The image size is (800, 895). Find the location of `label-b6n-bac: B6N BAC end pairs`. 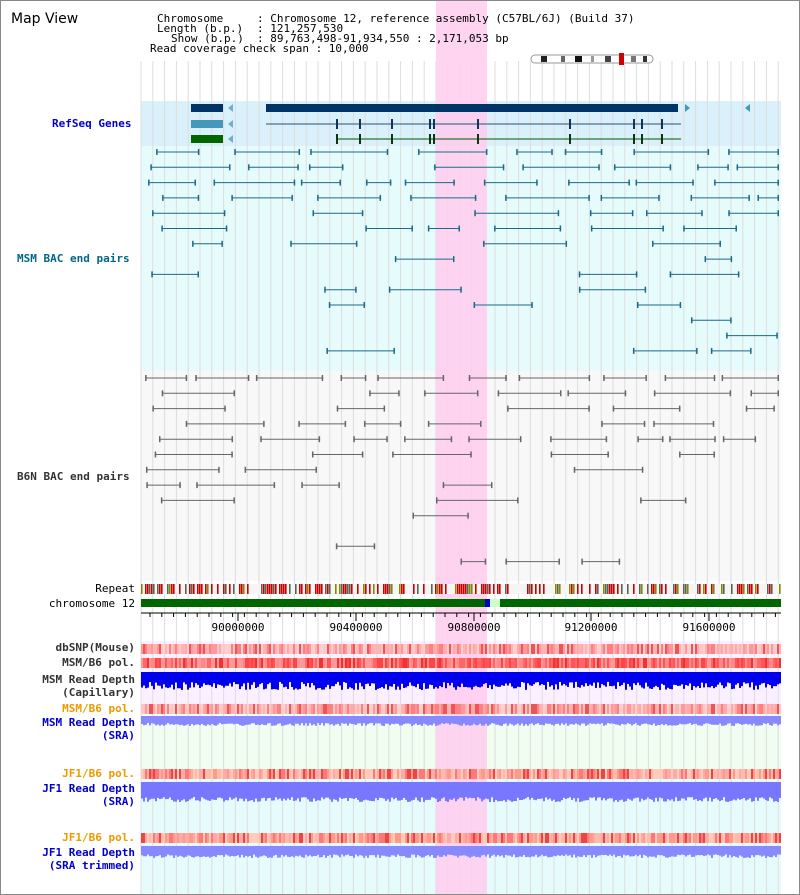

label-b6n-bac: B6N BAC end pairs is located at coordinates (73, 476).